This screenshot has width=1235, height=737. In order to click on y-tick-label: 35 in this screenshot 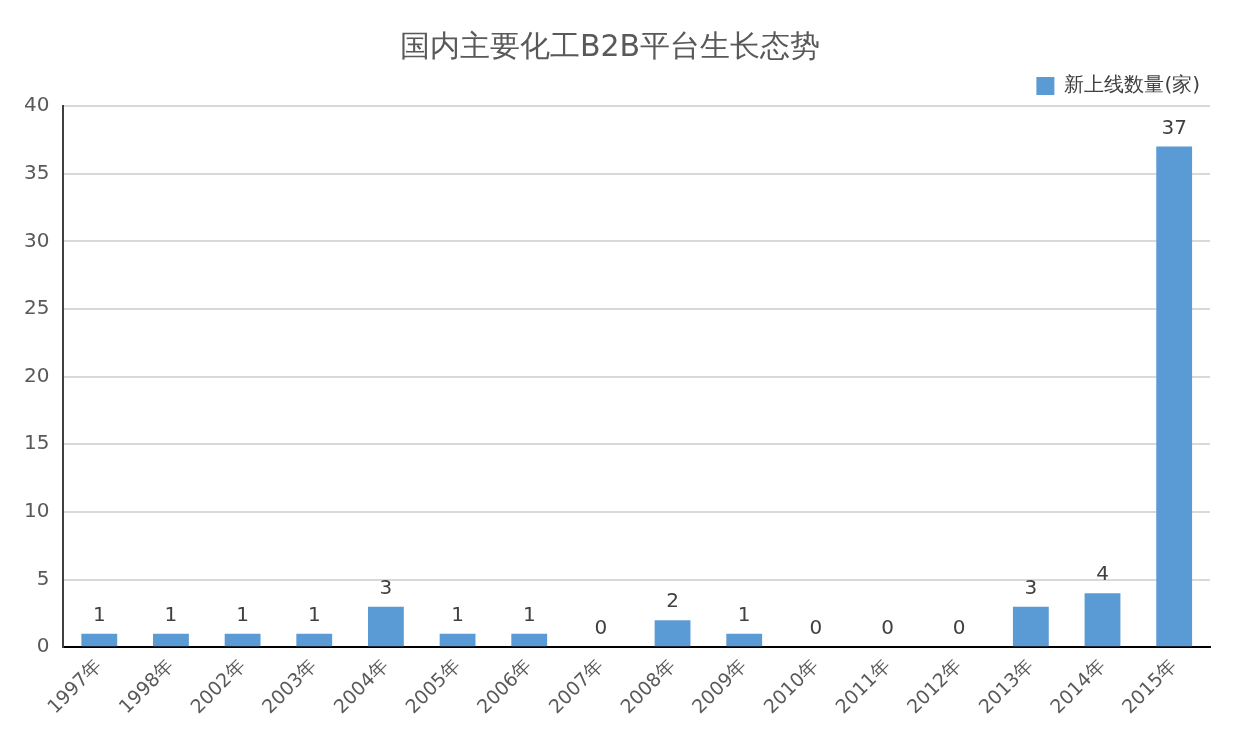, I will do `click(37, 171)`.